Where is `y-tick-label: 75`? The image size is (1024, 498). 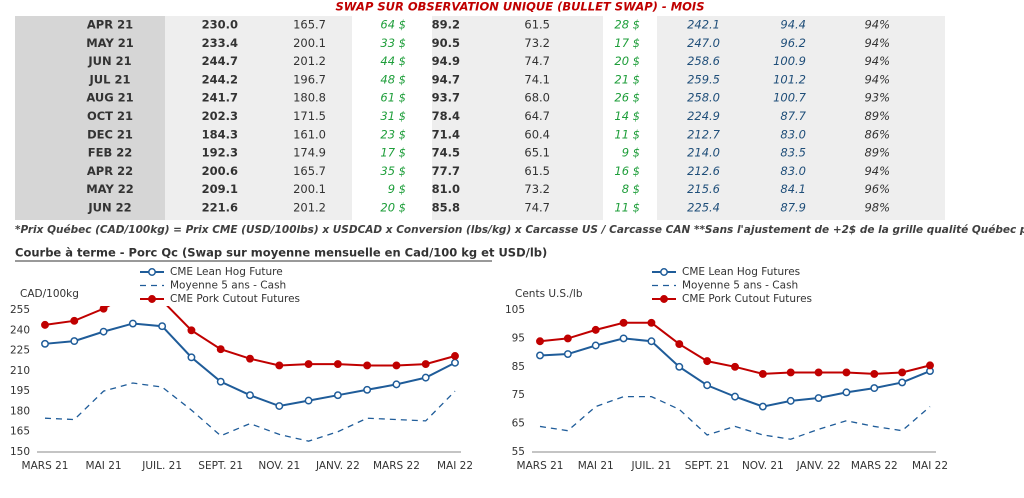
y-tick-label: 75 is located at coordinates (518, 395).